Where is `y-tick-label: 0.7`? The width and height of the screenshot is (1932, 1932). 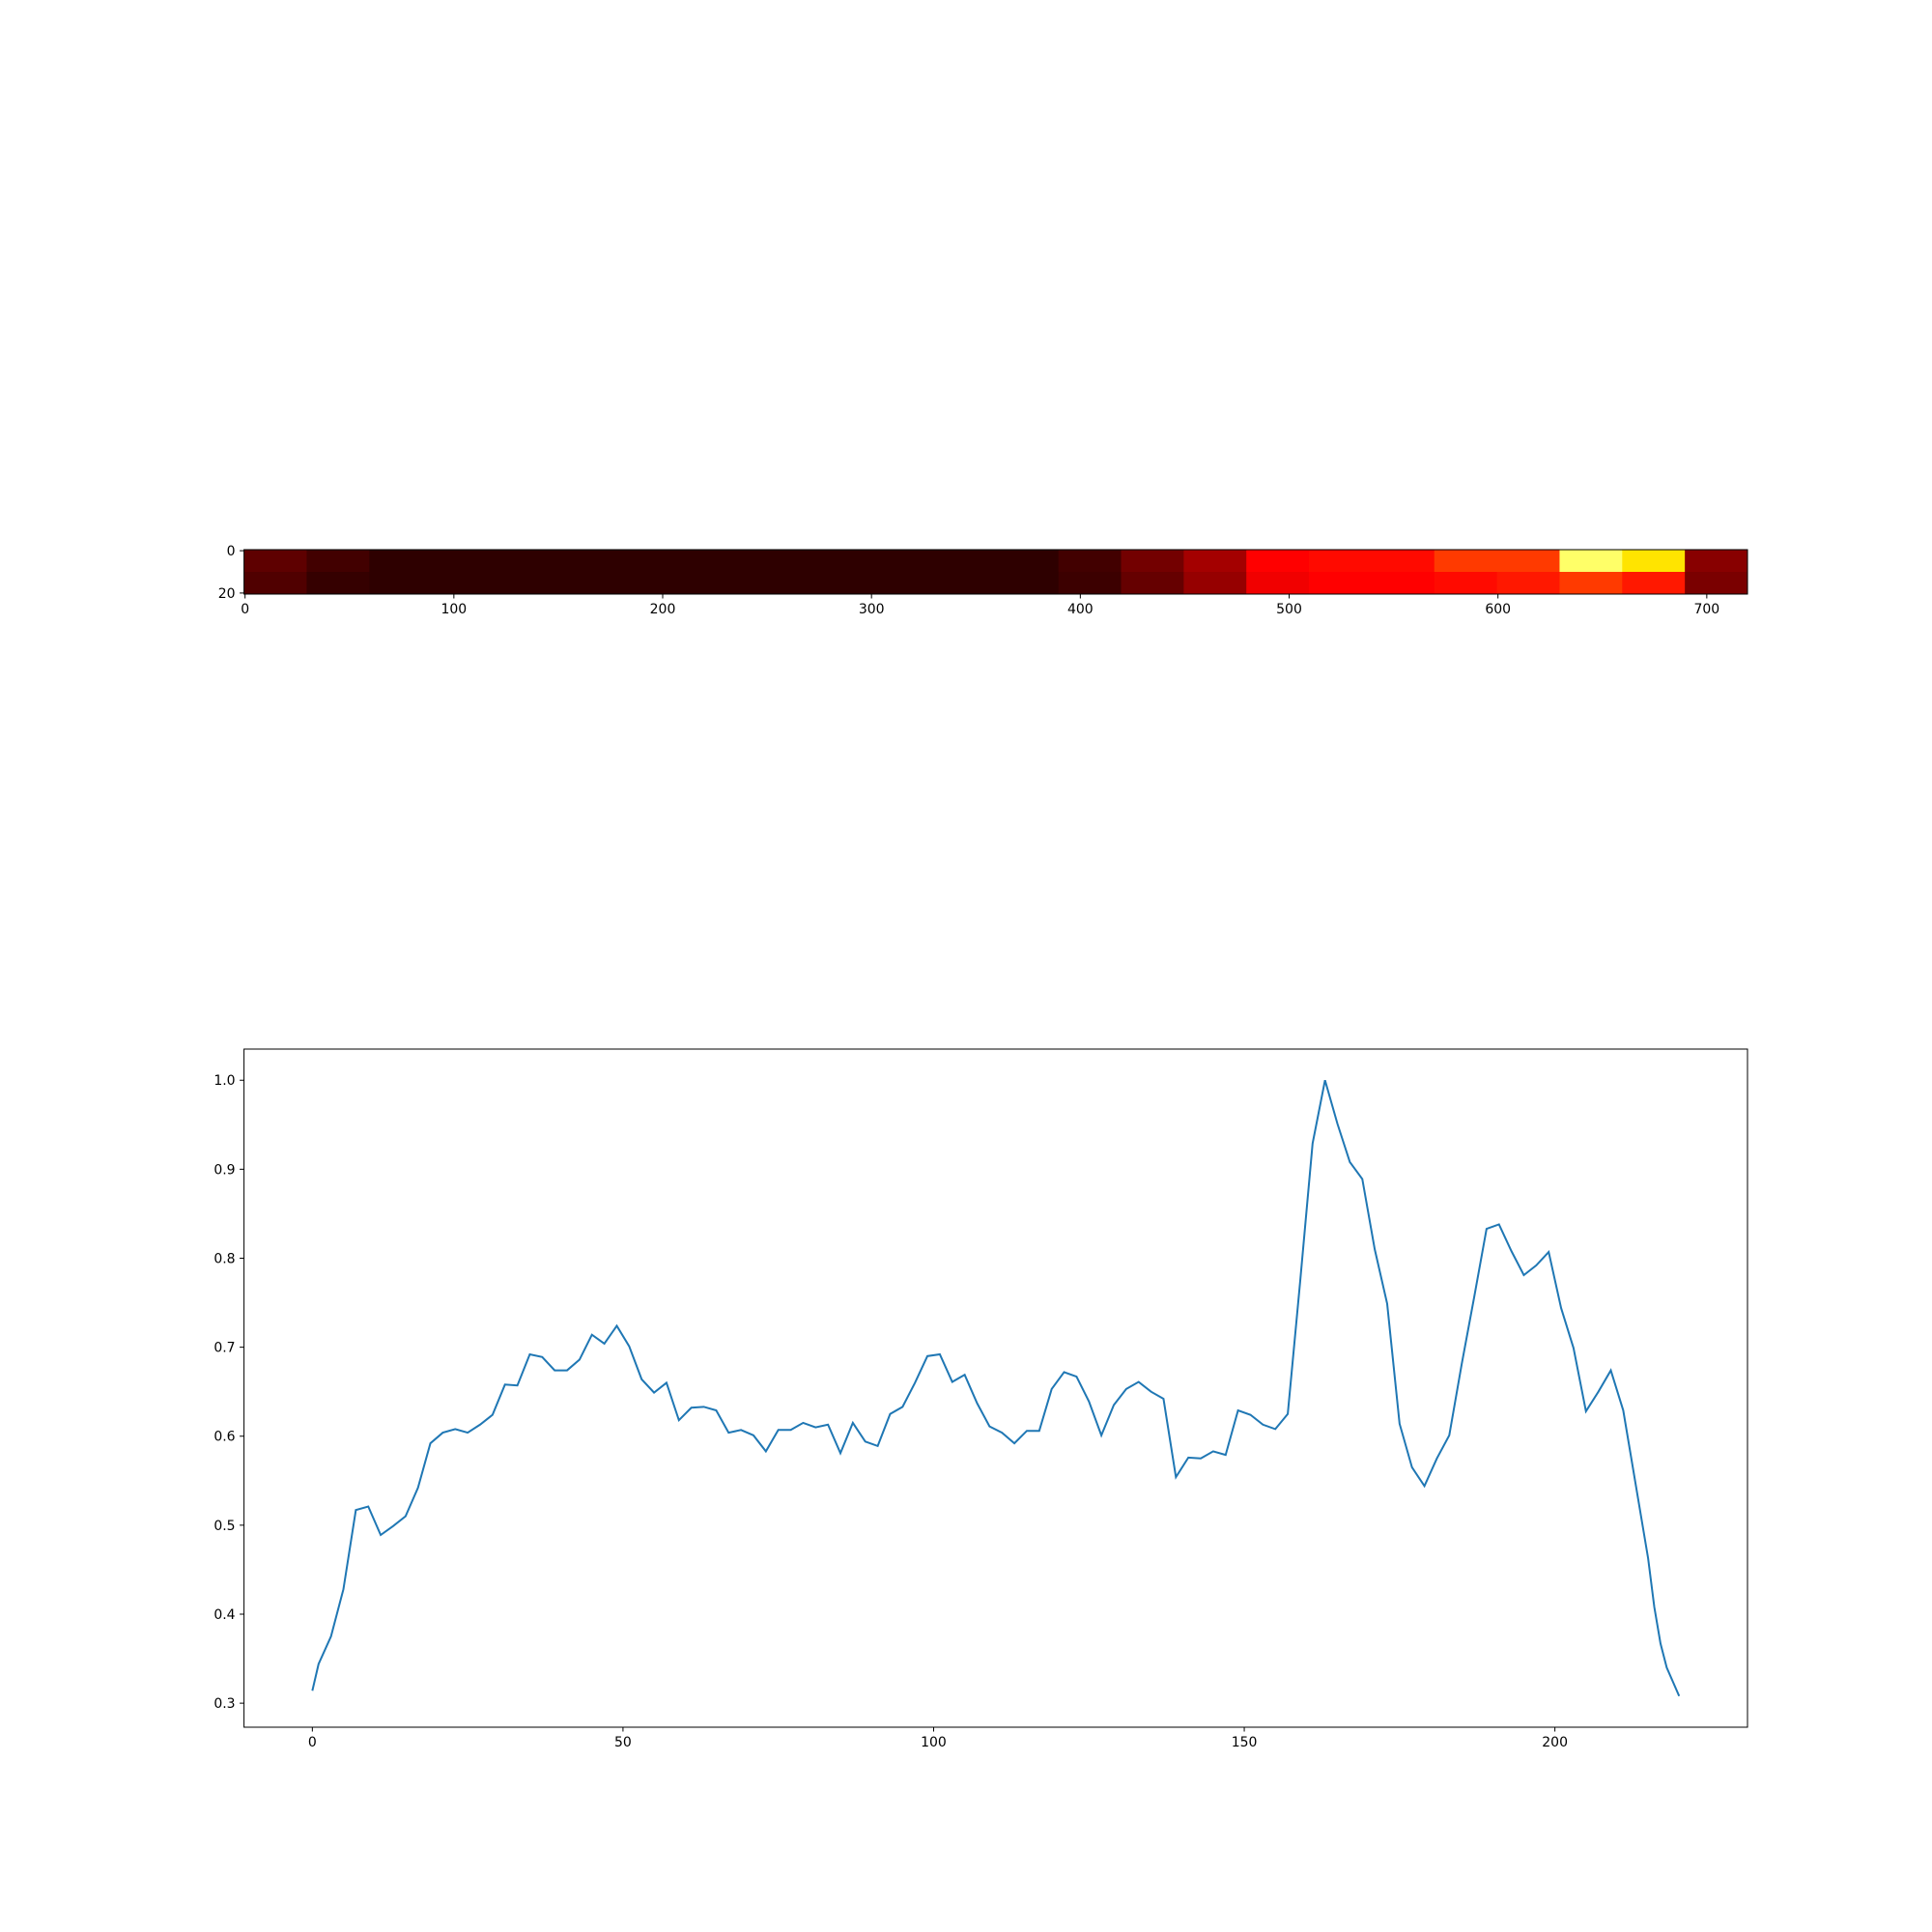
y-tick-label: 0.7 is located at coordinates (224, 1348).